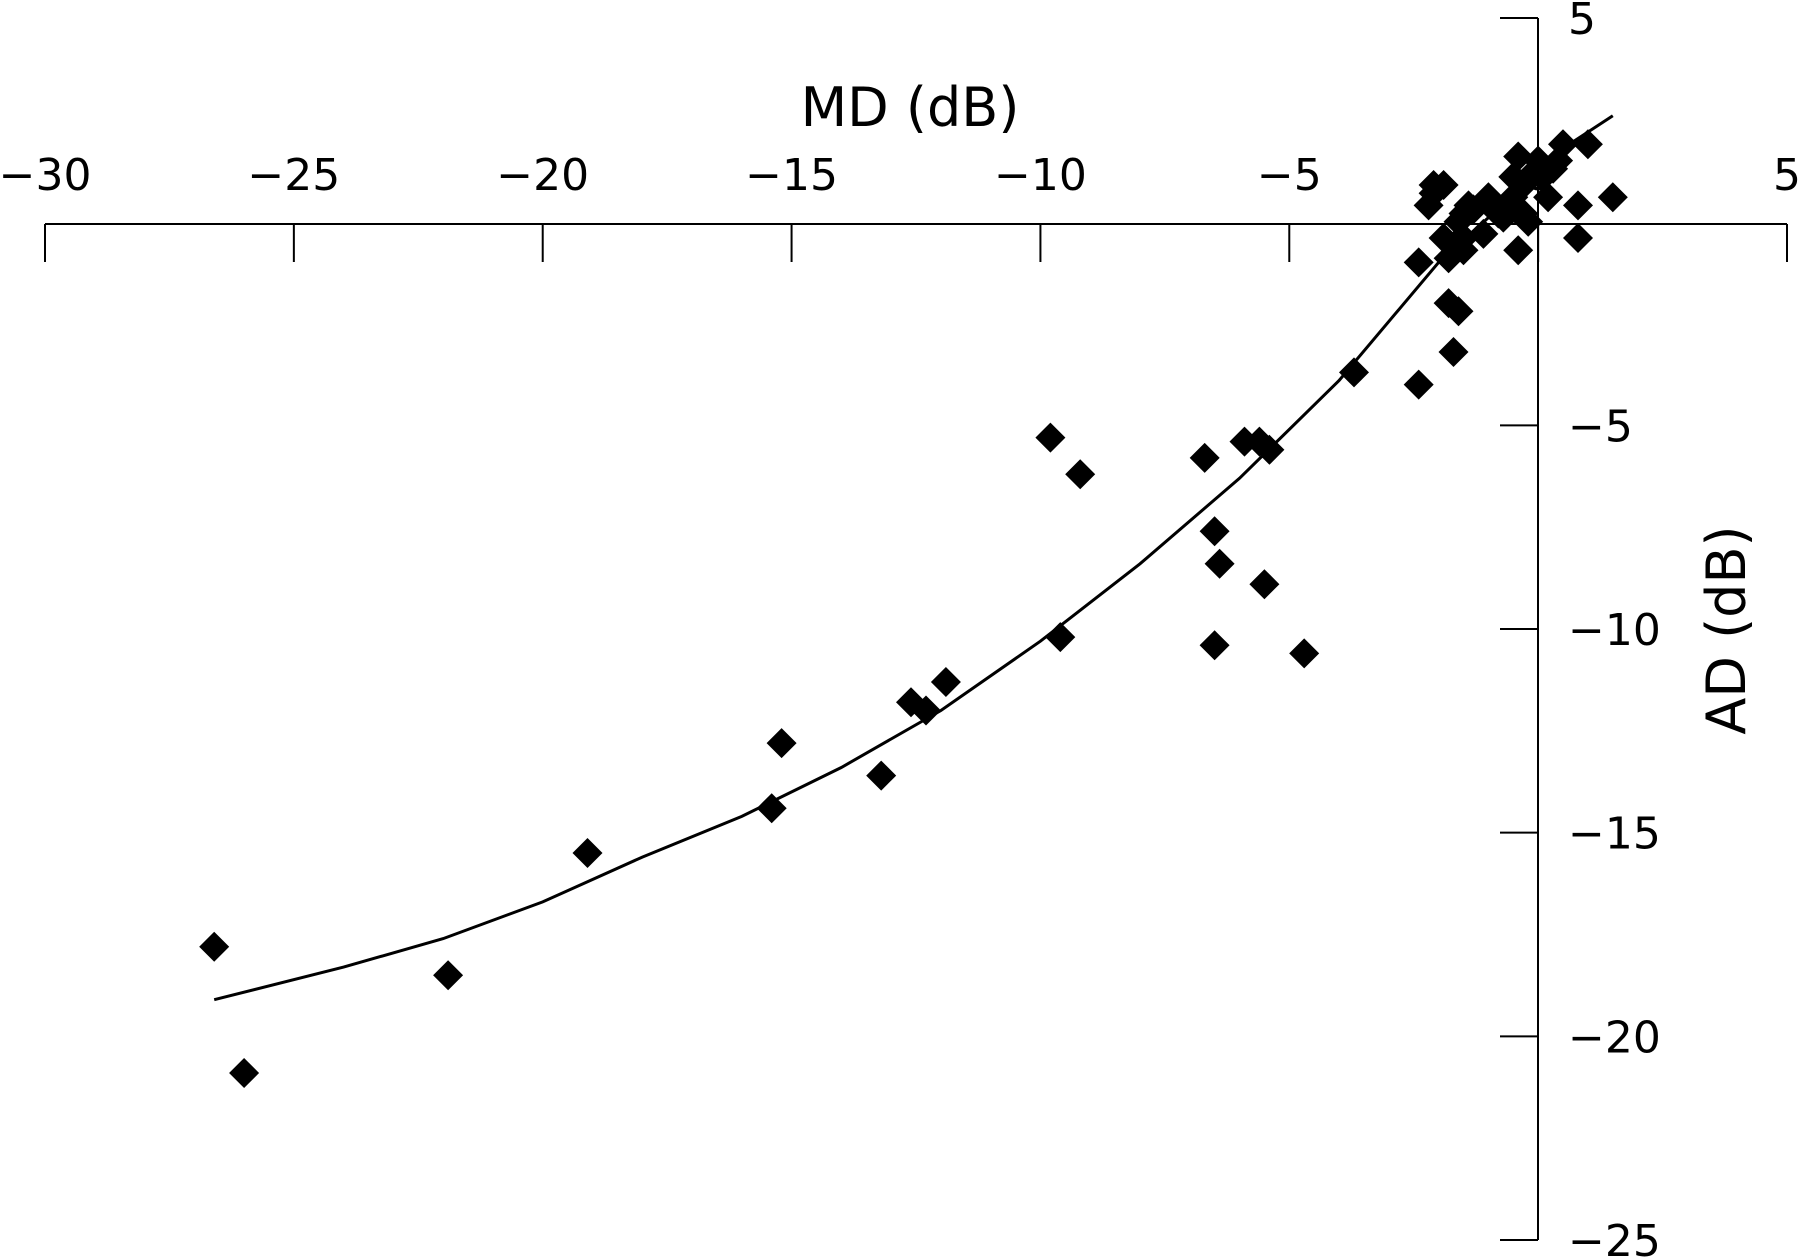  I want to click on y-tick-label: −25, so click(1614, 1238).